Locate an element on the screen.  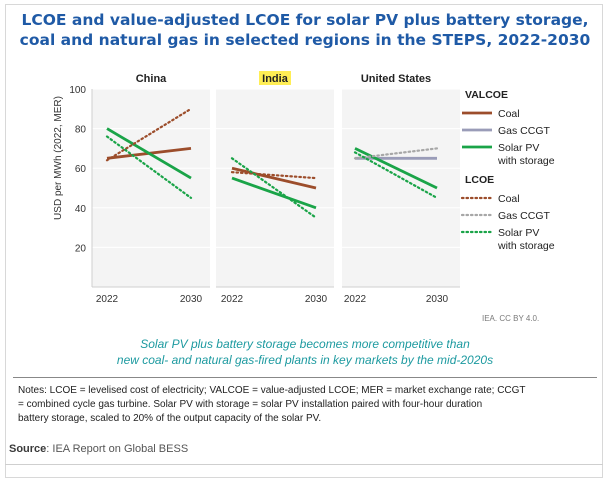
legend-valcoe-coal-label: Coal is located at coordinates (509, 114).